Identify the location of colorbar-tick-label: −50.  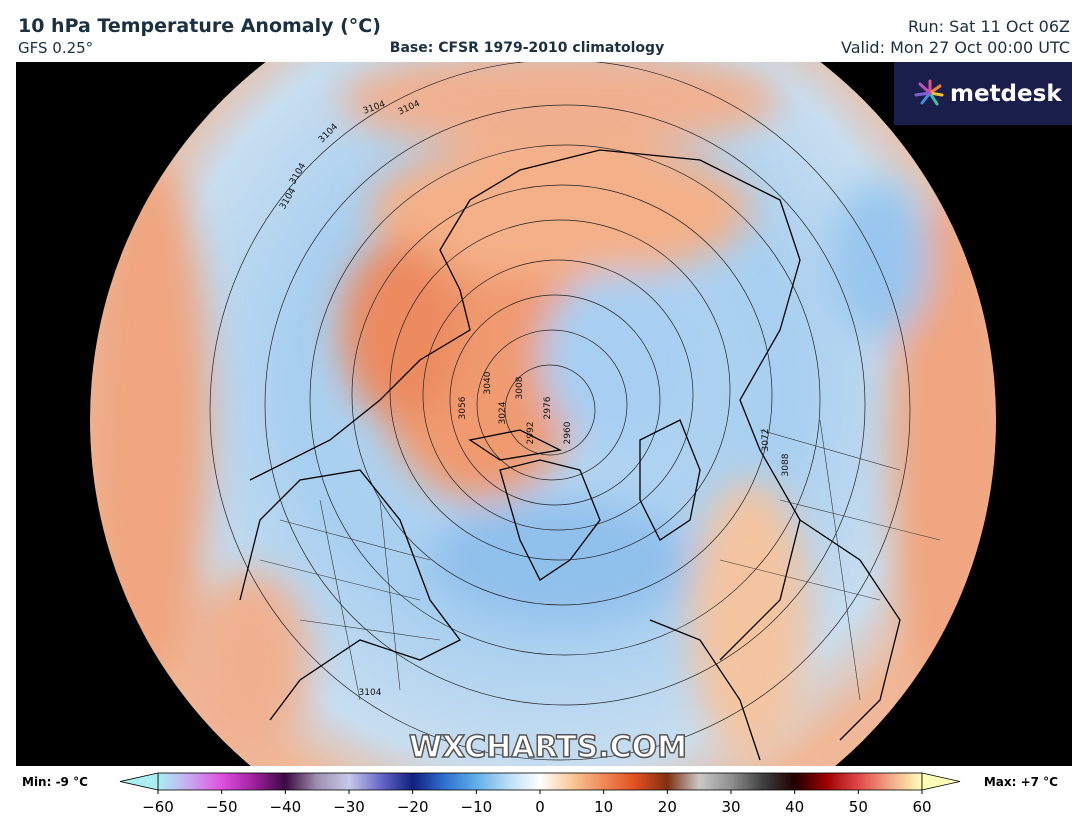
(222, 807).